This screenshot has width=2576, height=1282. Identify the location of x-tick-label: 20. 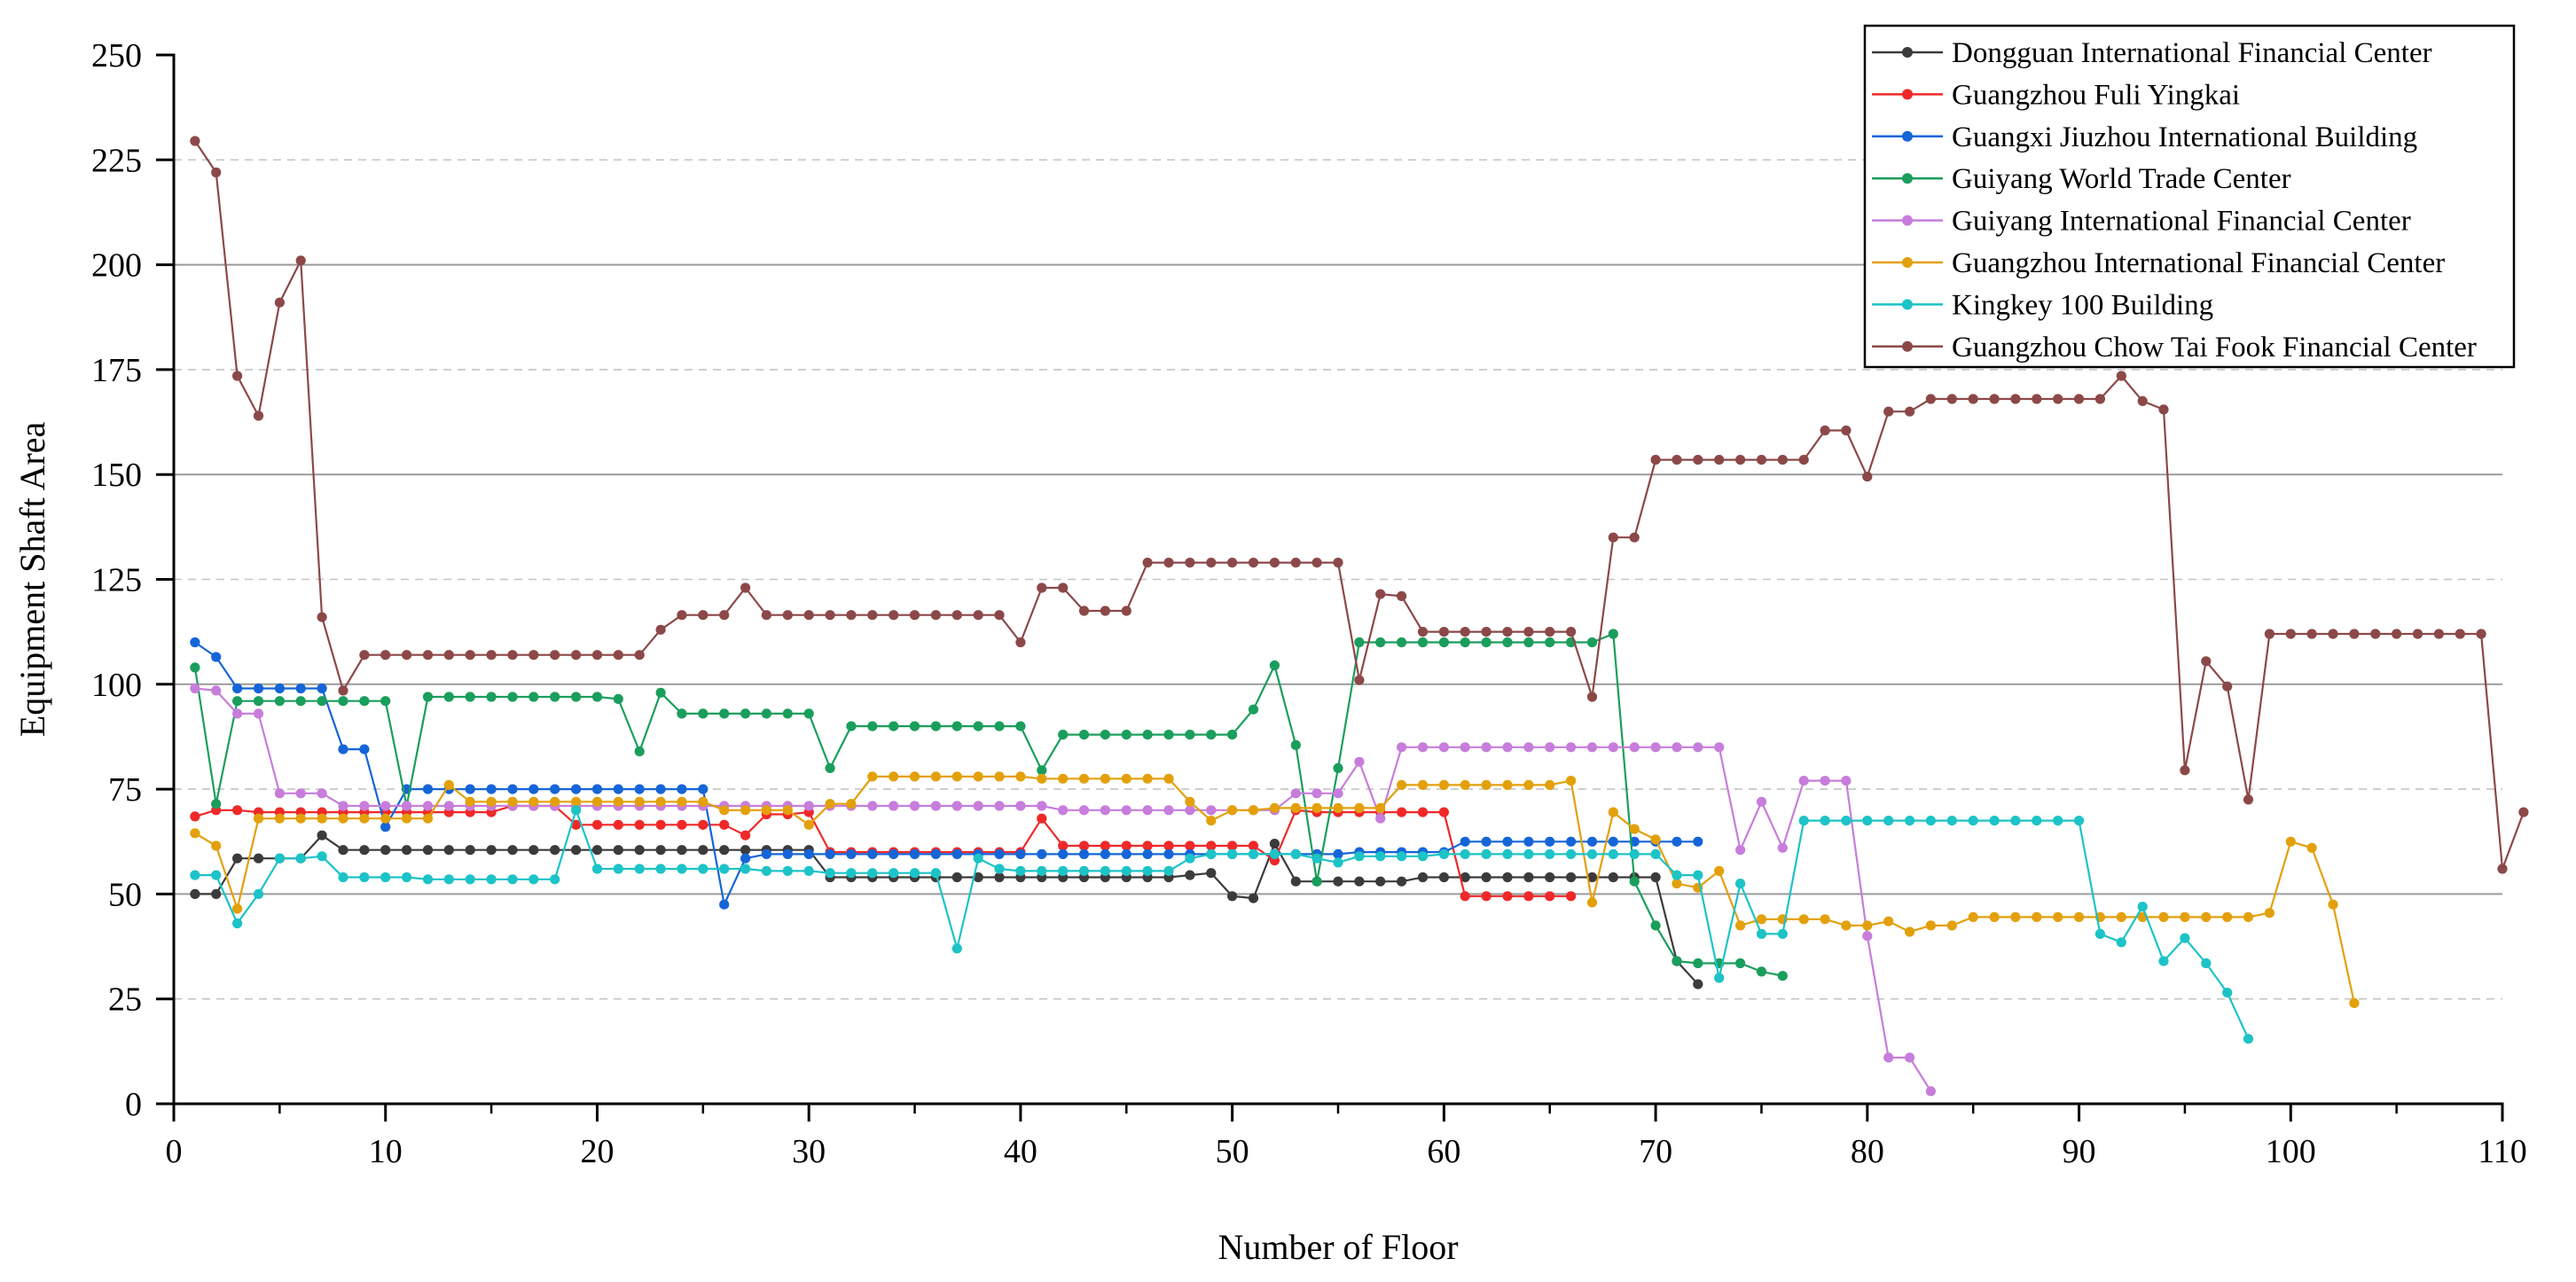
(597, 1151).